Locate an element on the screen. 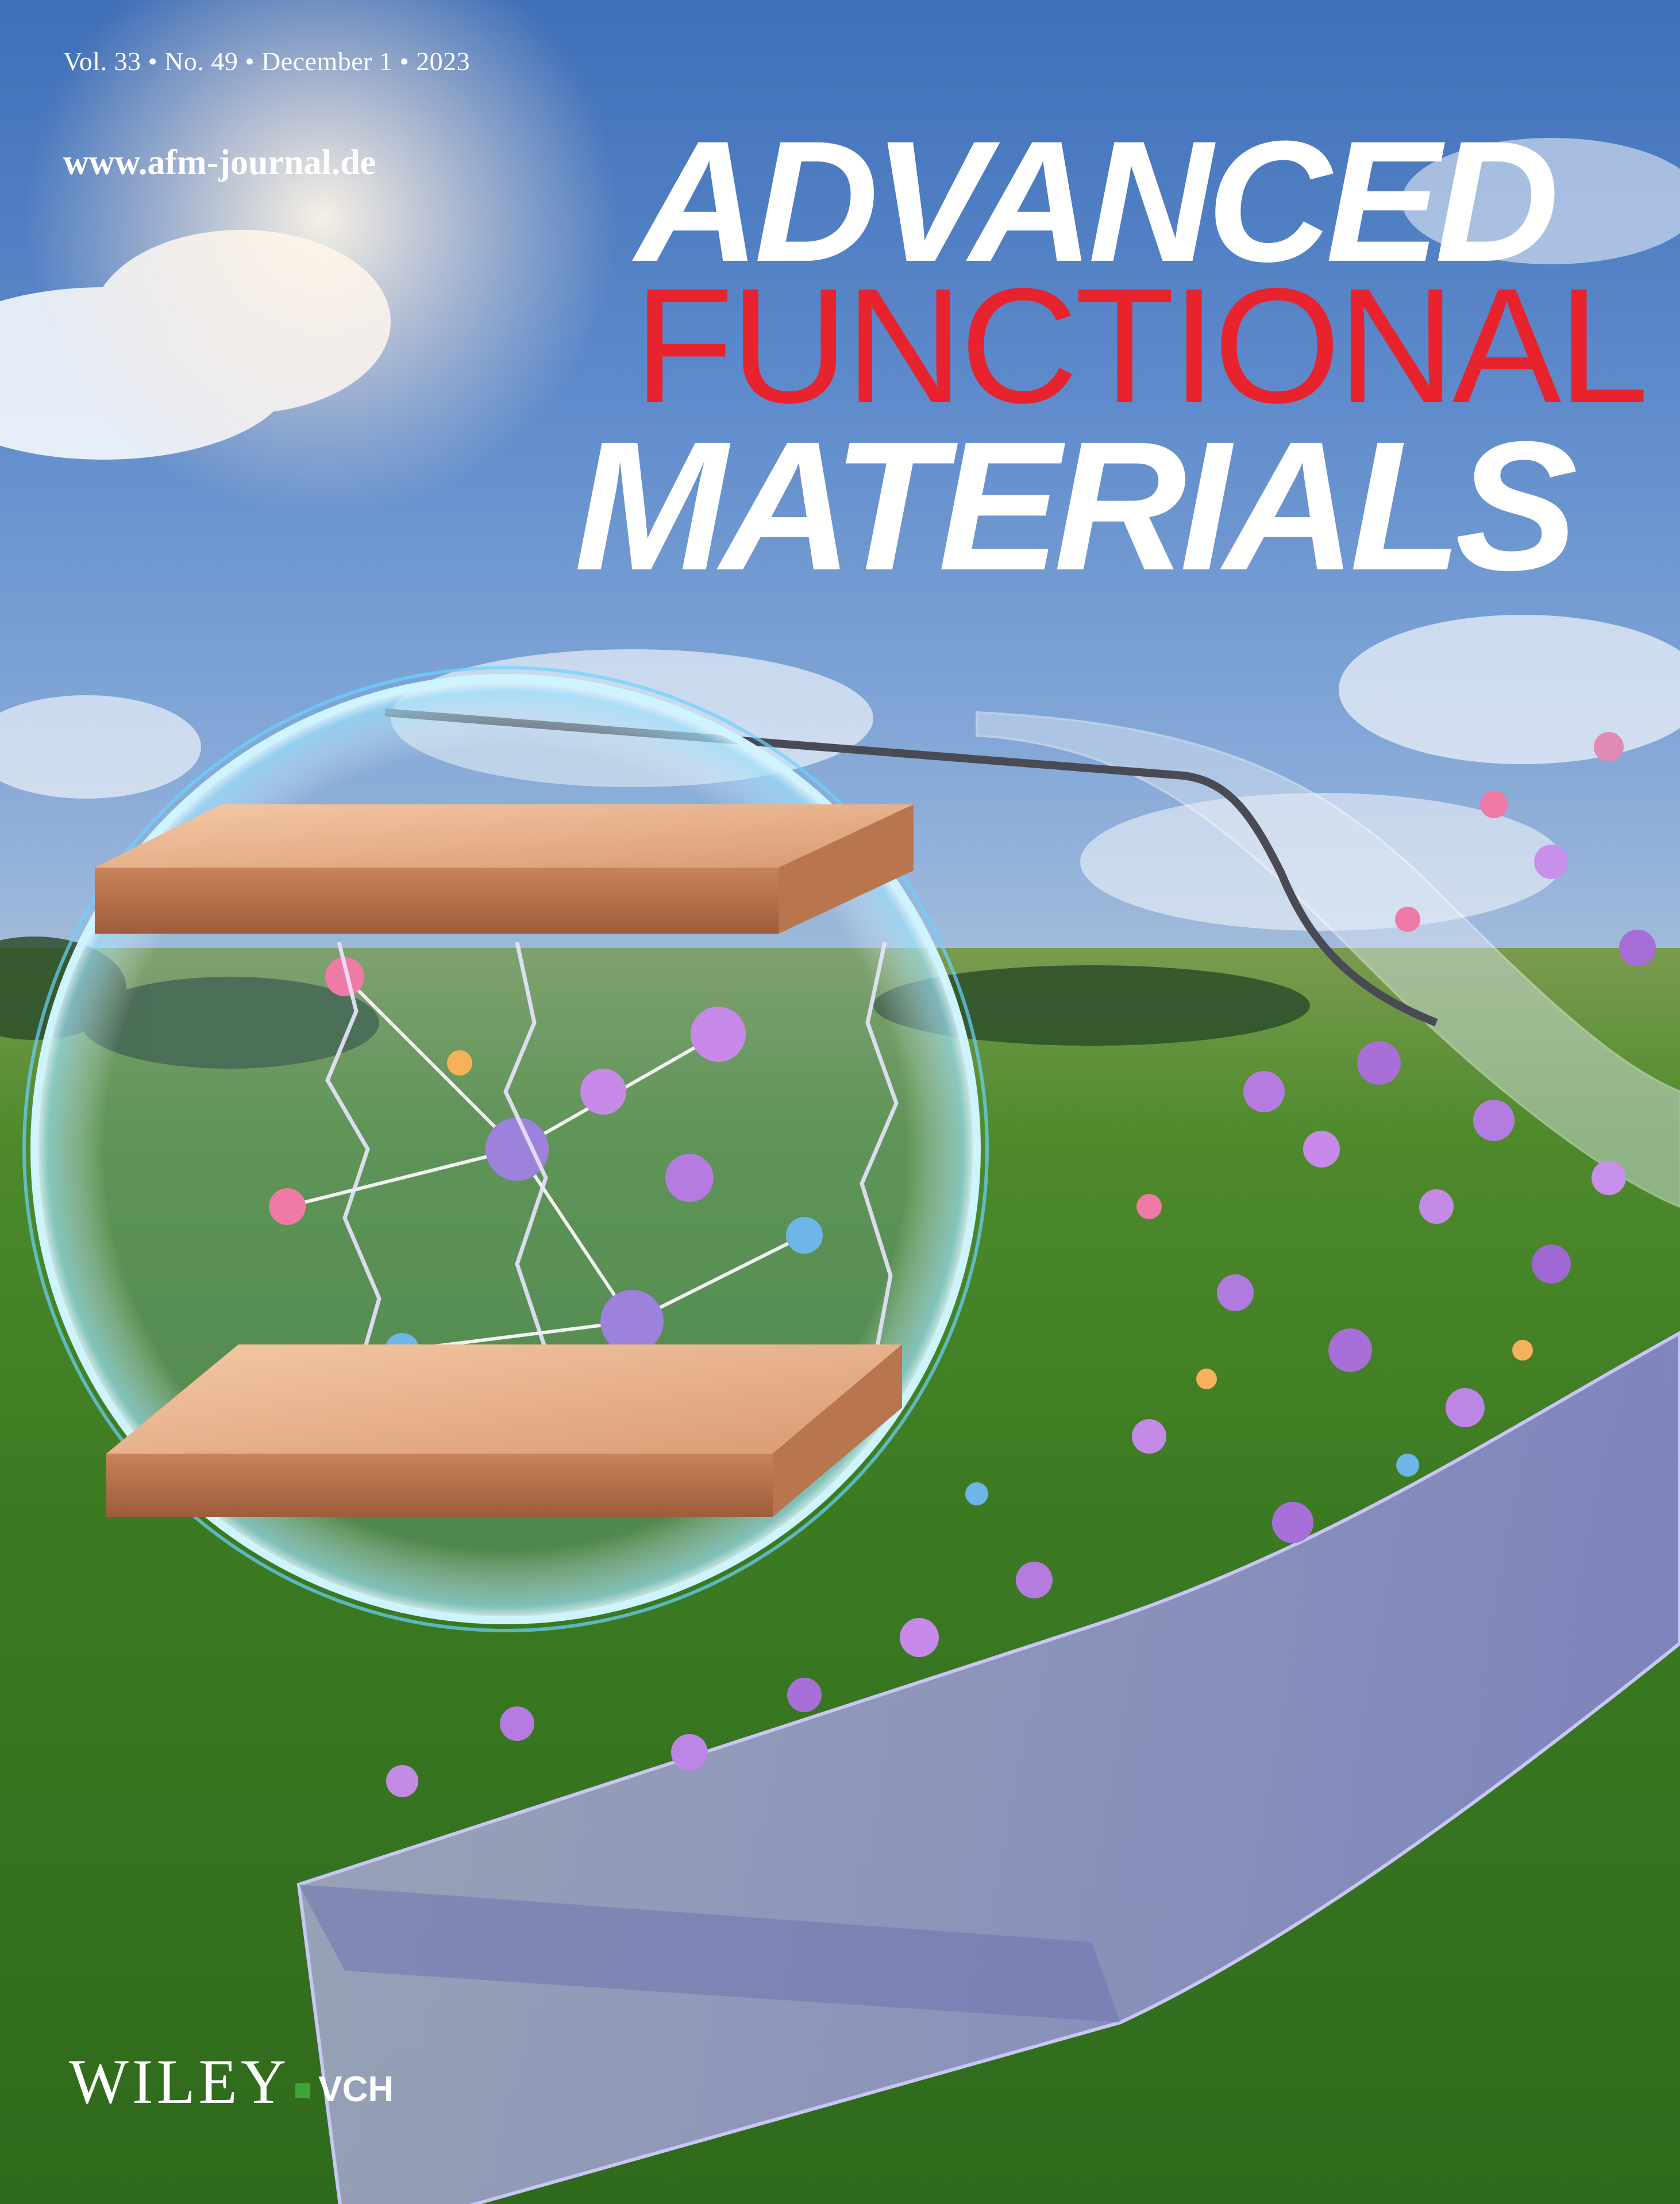 The image size is (1680, 2204). masthead-materials: MATERIALS is located at coordinates (1076, 505).